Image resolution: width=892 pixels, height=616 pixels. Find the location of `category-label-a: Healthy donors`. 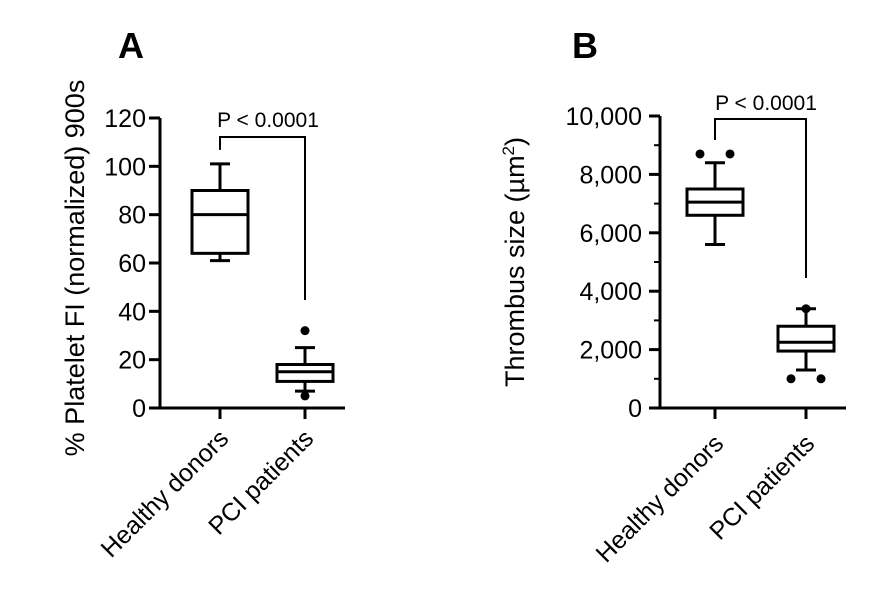

category-label-a: Healthy donors is located at coordinates (165, 493).